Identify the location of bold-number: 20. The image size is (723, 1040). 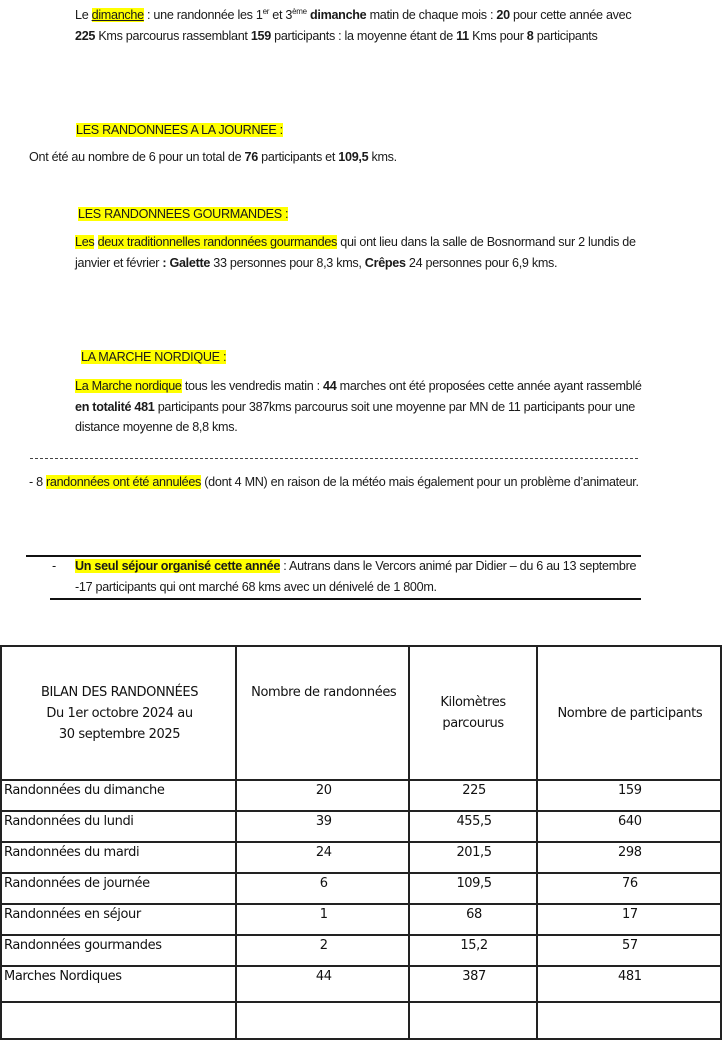
(503, 15).